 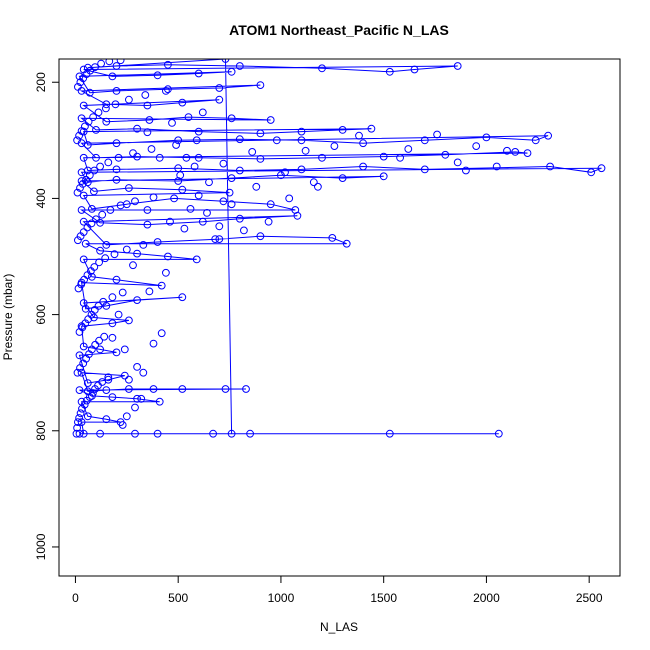 What do you see at coordinates (281, 598) in the screenshot?
I see `x-tick-label: 1000` at bounding box center [281, 598].